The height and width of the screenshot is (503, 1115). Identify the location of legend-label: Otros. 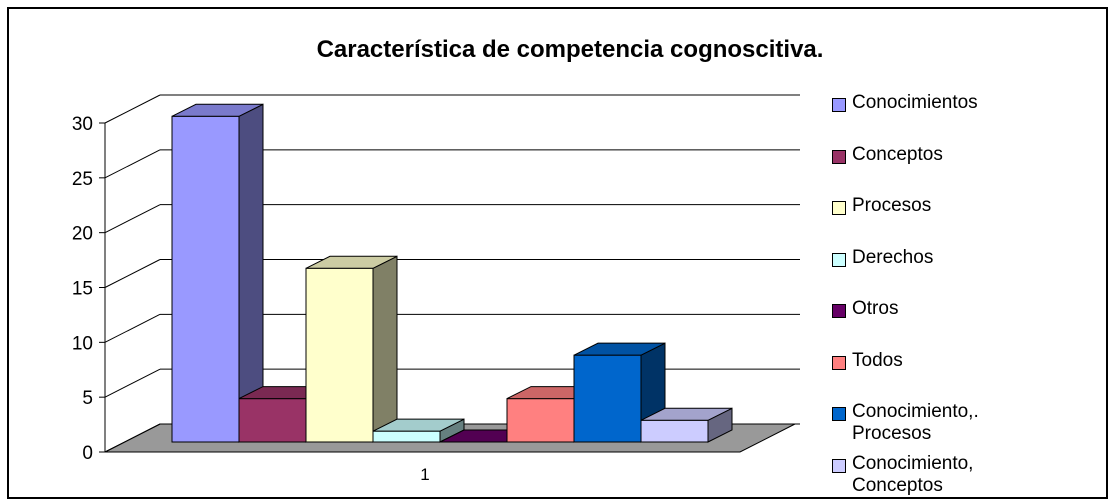
(875, 308).